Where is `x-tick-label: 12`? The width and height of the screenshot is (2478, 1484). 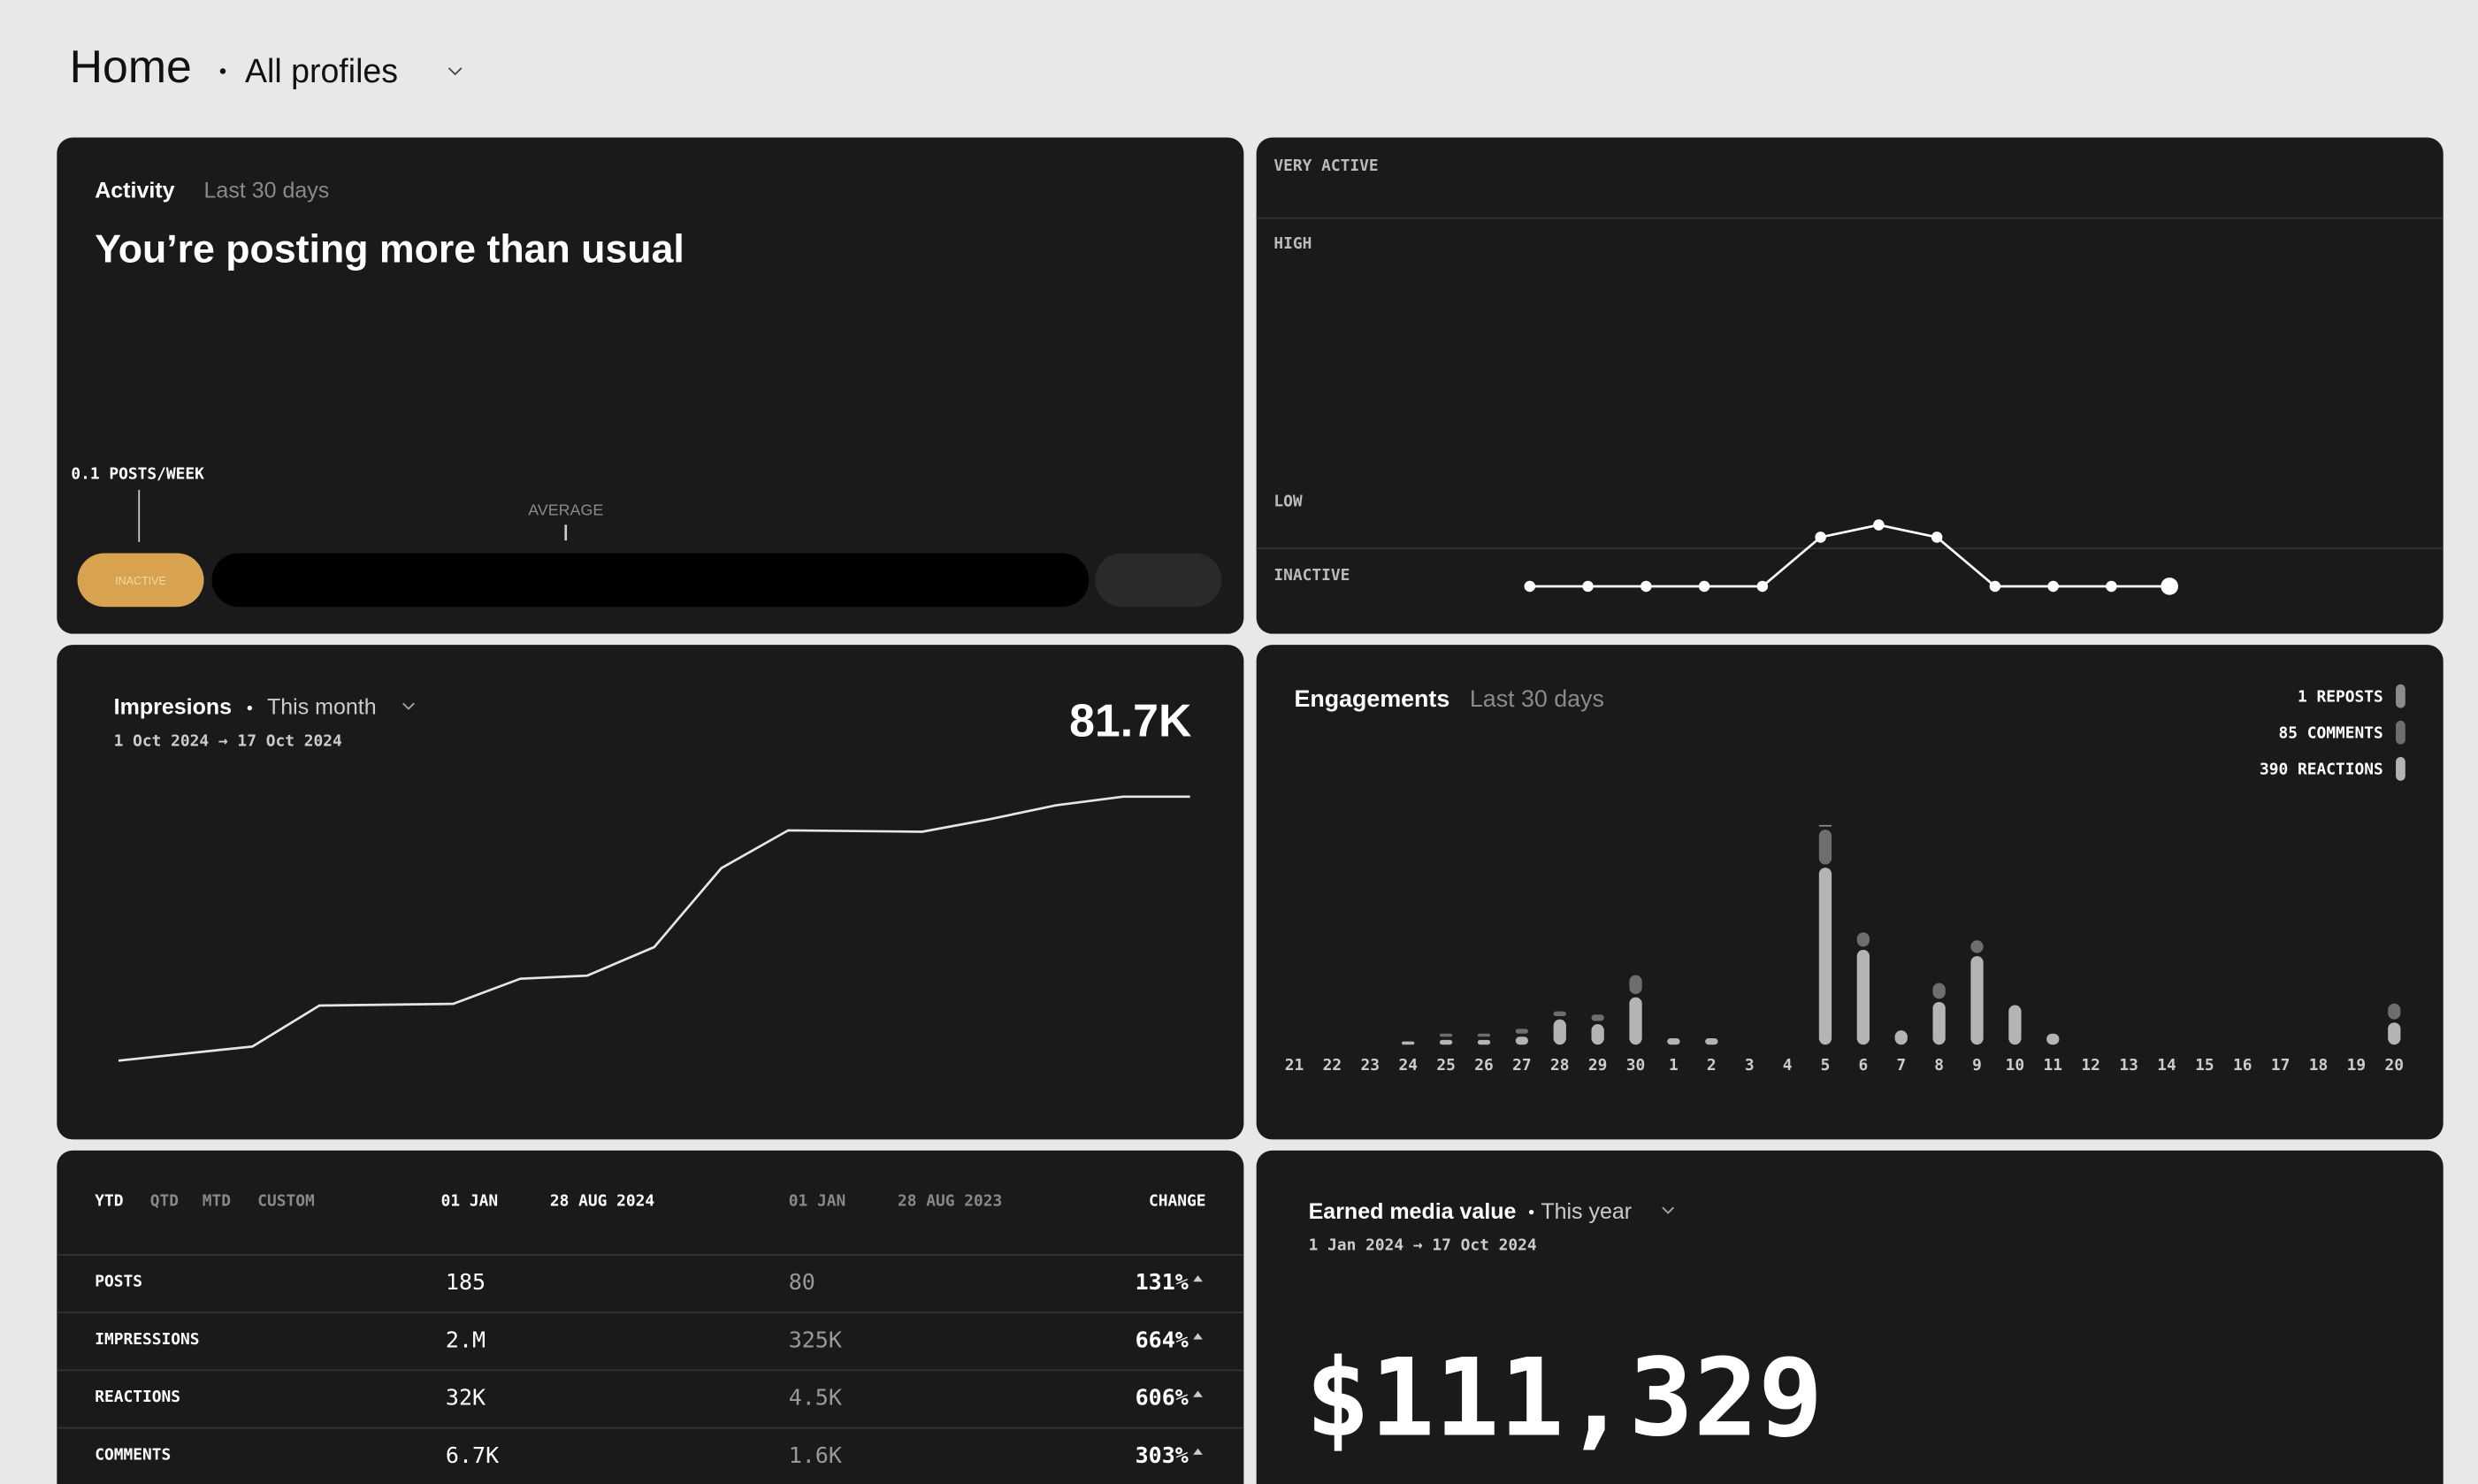 x-tick-label: 12 is located at coordinates (2090, 1065).